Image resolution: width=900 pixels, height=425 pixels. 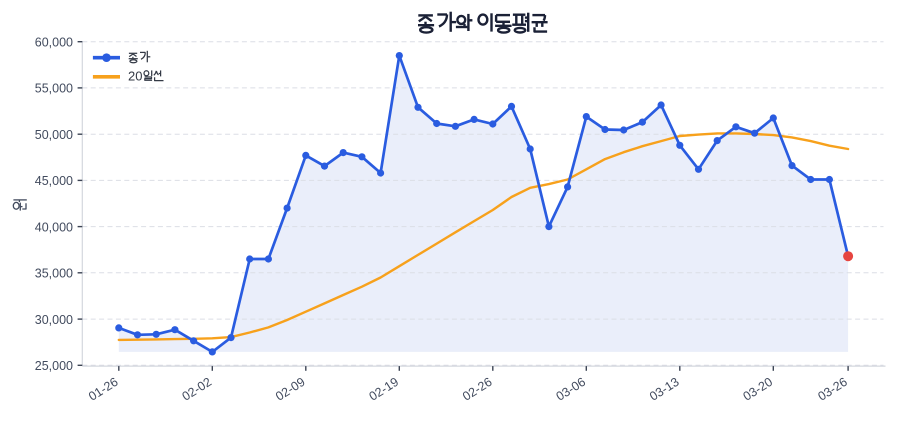 What do you see at coordinates (54, 135) in the screenshot?
I see `svg-text: 50,000` at bounding box center [54, 135].